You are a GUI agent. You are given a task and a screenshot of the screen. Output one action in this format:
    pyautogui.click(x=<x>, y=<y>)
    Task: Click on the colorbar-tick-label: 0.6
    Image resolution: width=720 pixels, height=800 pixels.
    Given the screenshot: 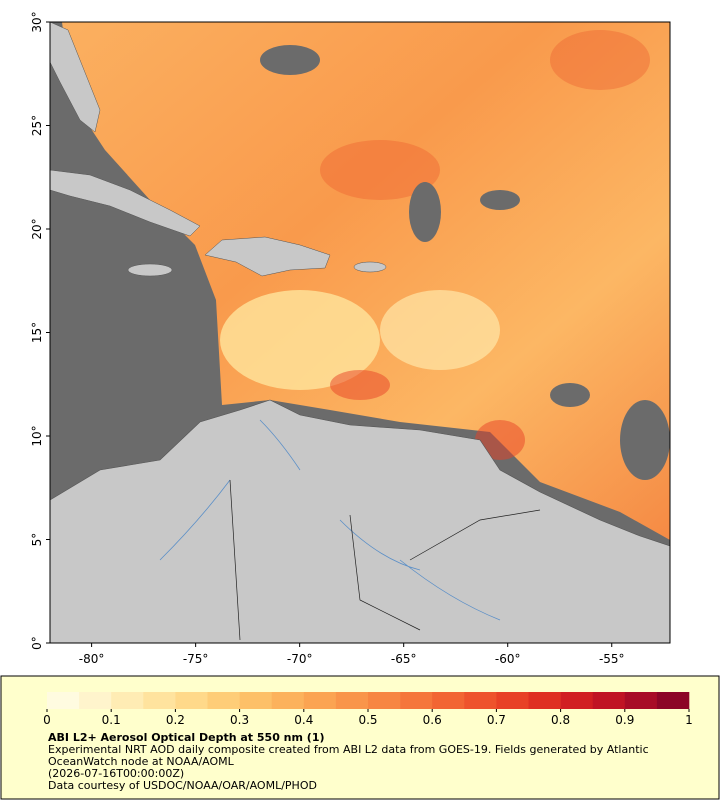 What is the action you would take?
    pyautogui.click(x=432, y=720)
    